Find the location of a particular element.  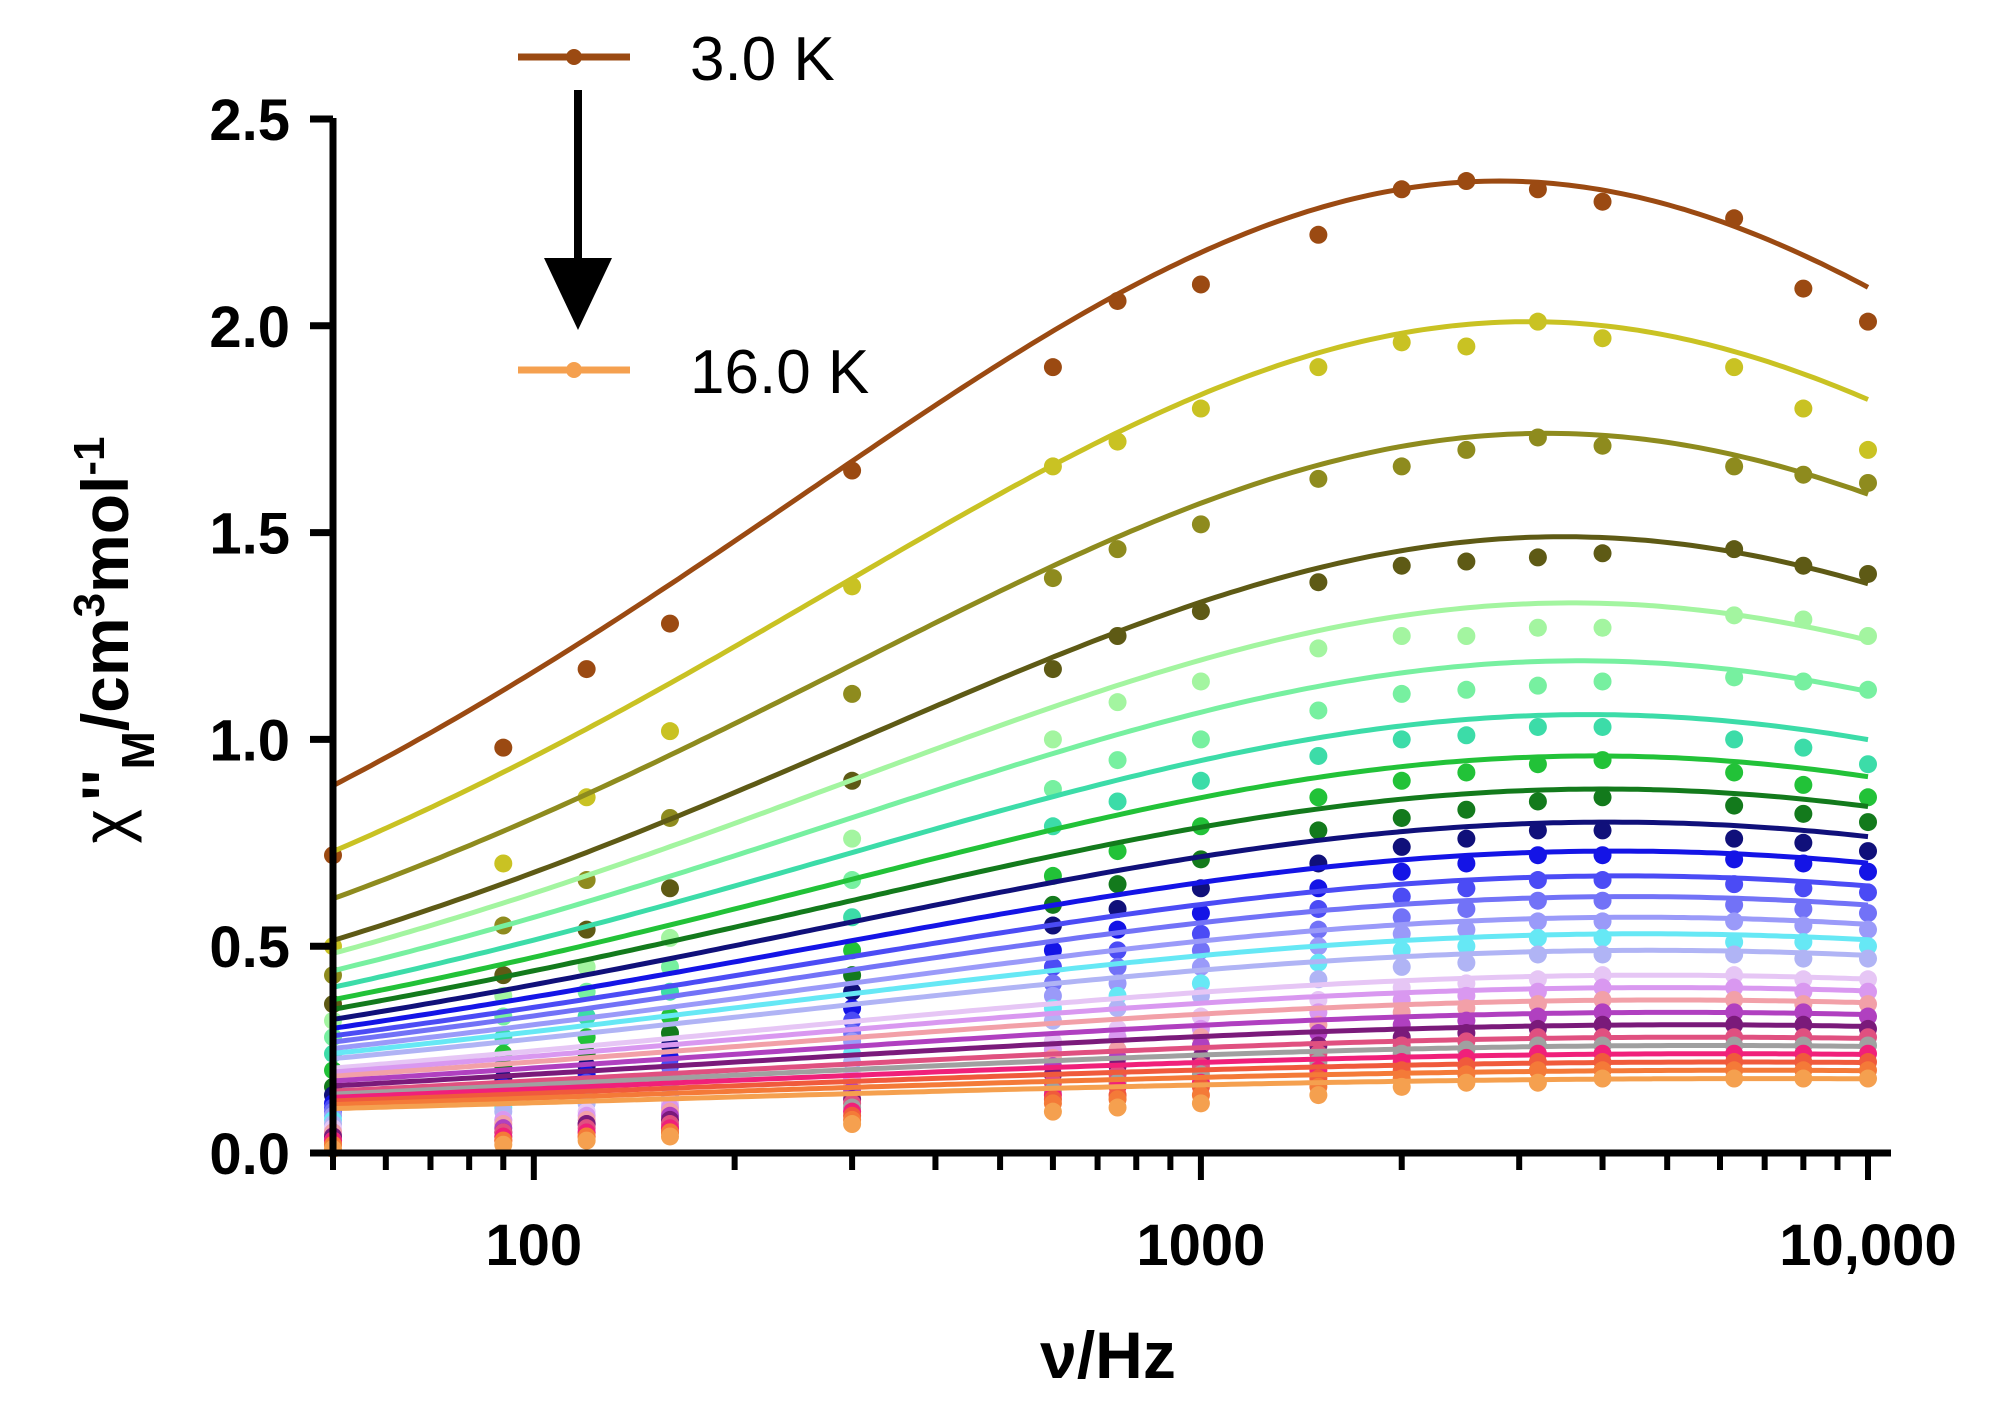

y-axis-title: χ ''M/cm3mol-1 is located at coordinates (115, 639).